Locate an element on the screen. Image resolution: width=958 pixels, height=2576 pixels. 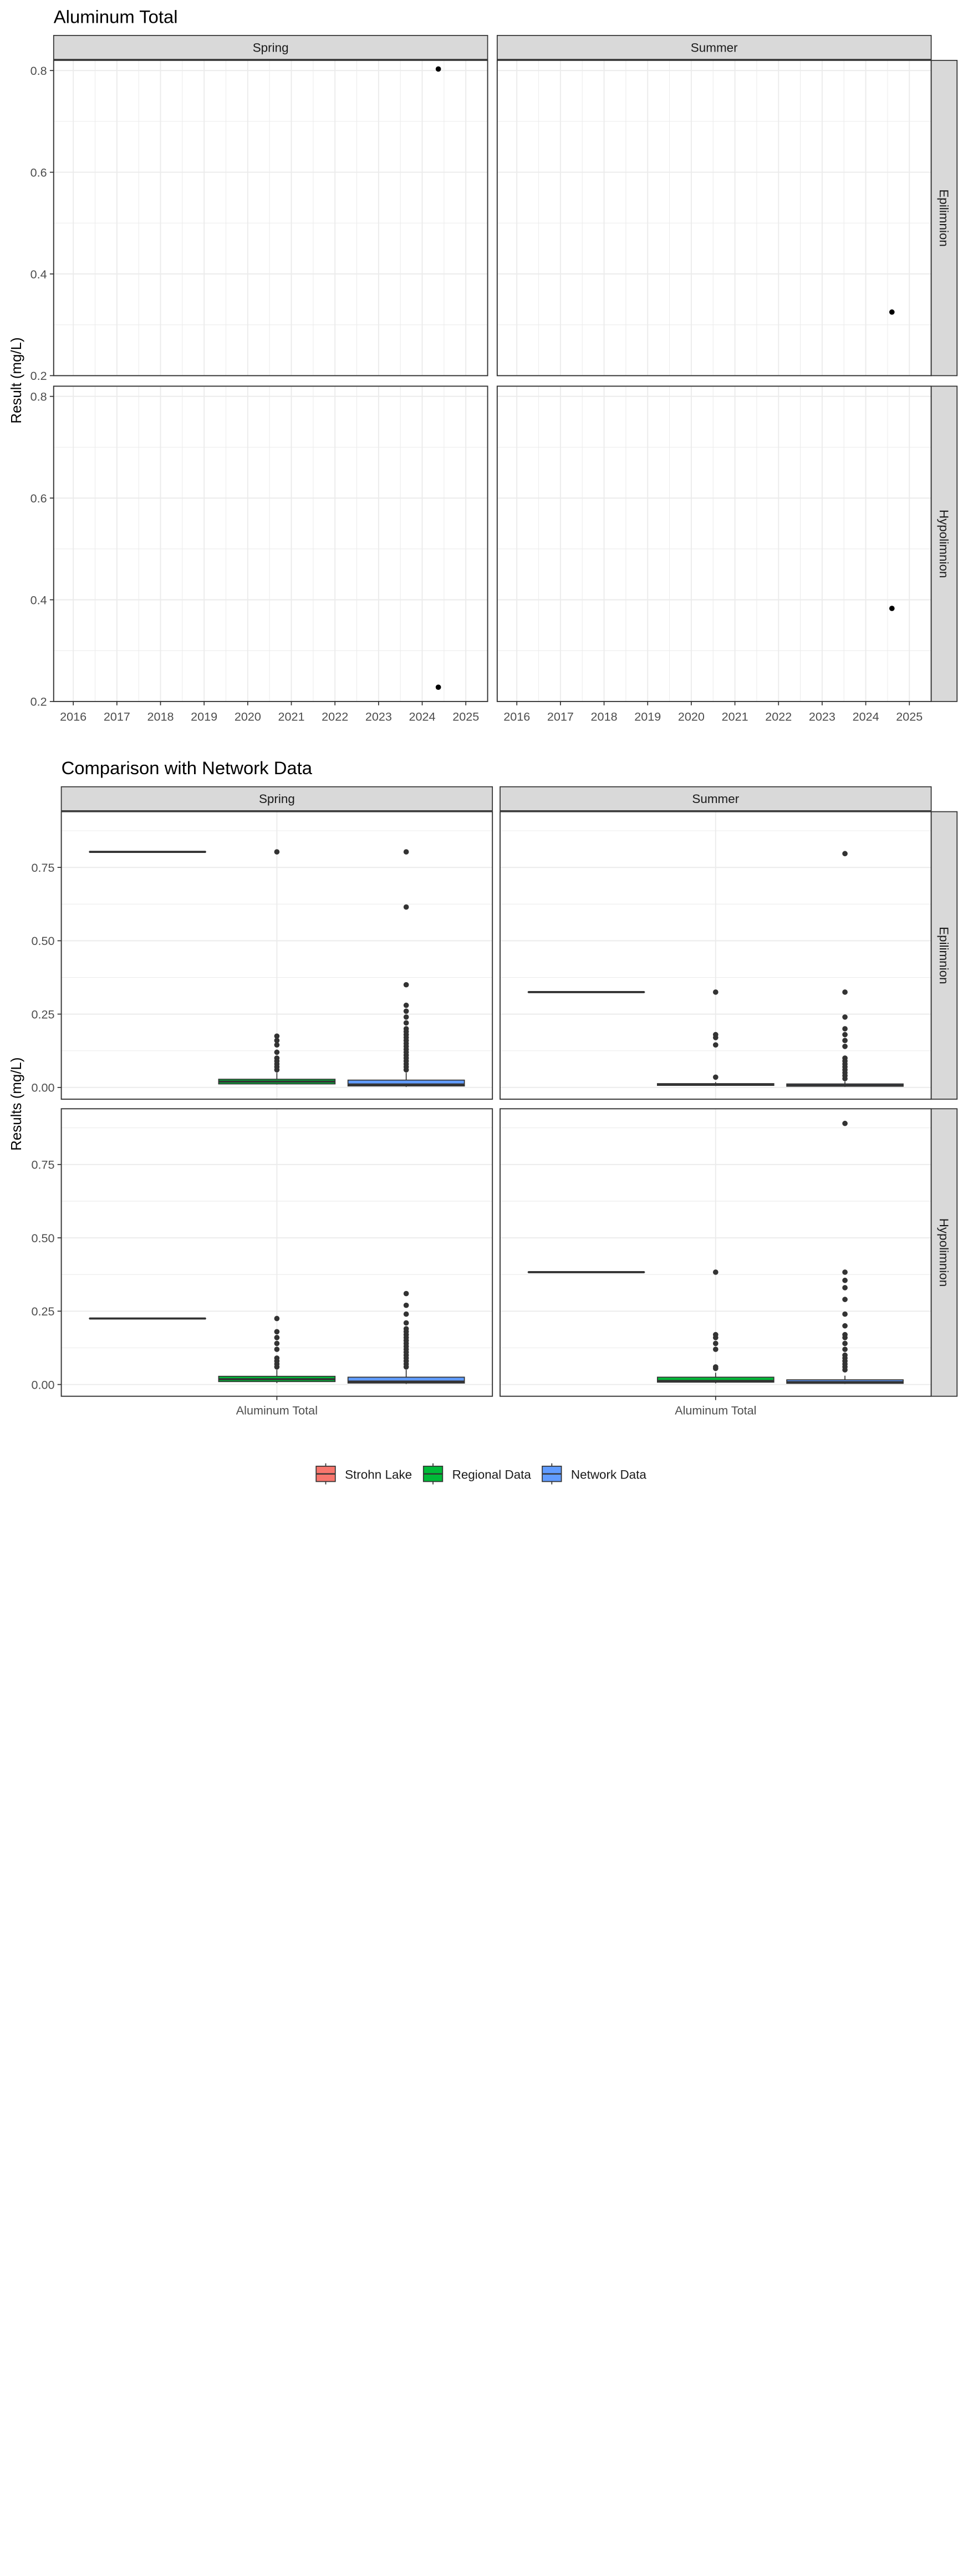
legend-label-network-data: Network Data is located at coordinates (609, 1474).